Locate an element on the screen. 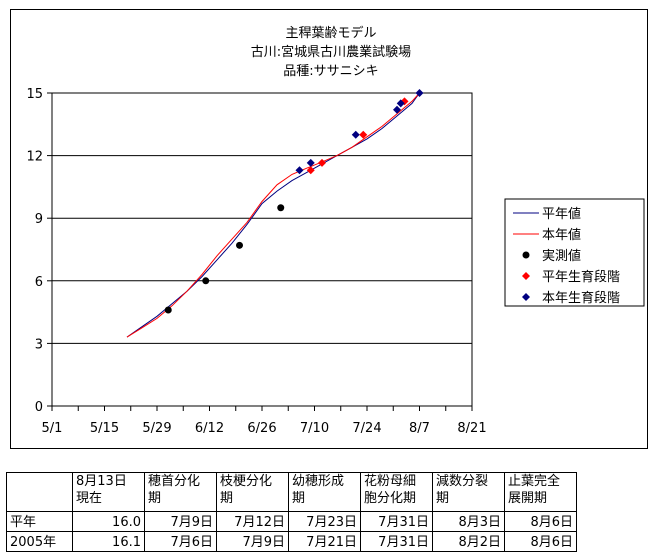  x-tick-label: 7/24 is located at coordinates (366, 428).